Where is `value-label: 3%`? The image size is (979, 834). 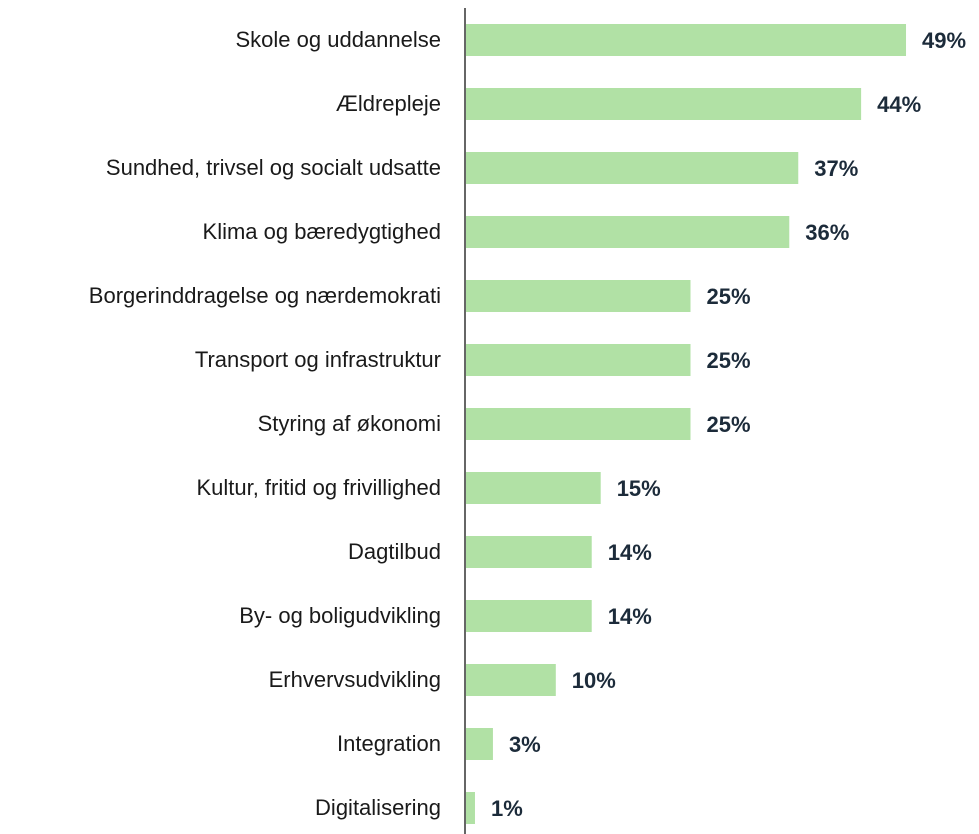 value-label: 3% is located at coordinates (525, 744).